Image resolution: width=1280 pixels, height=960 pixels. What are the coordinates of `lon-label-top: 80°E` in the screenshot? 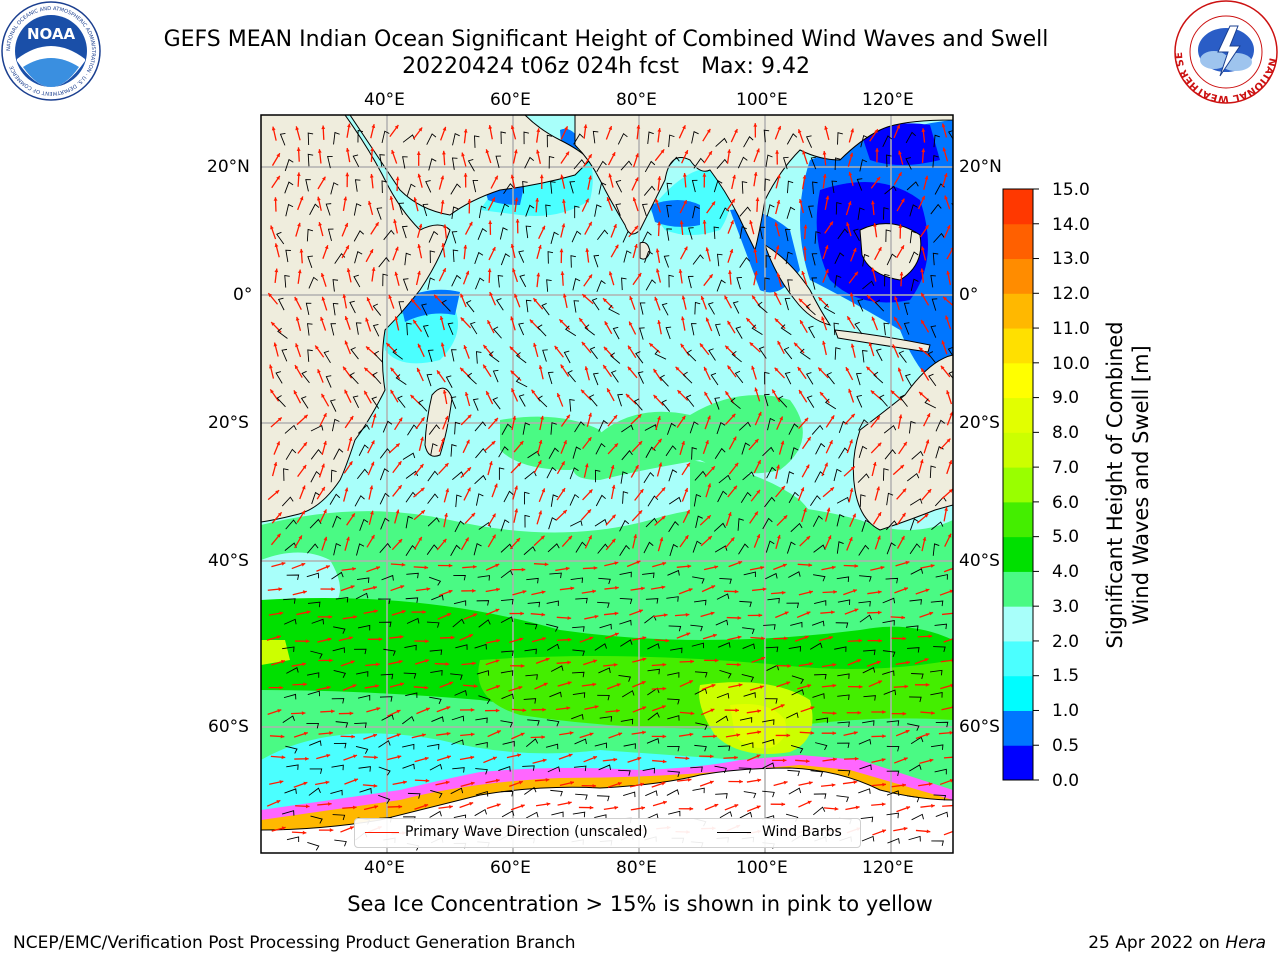 It's located at (636, 100).